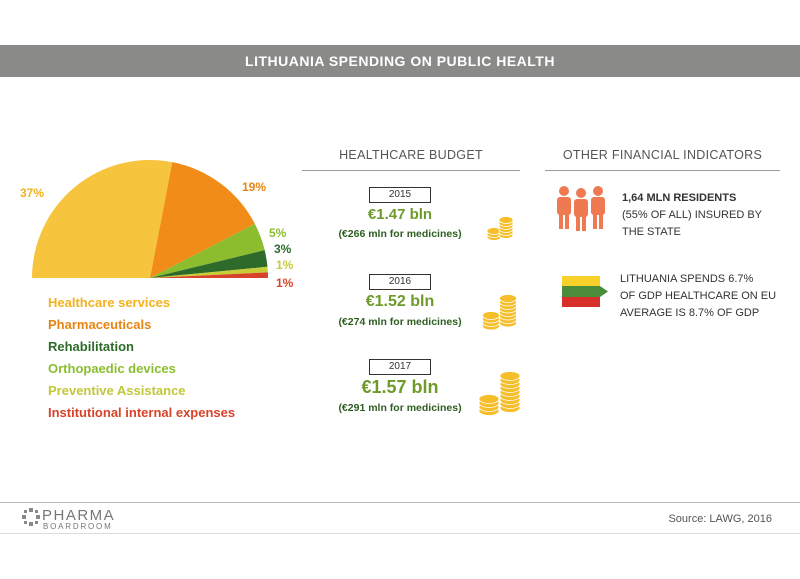 Image resolution: width=800 pixels, height=579 pixels. What do you see at coordinates (283, 249) in the screenshot?
I see `pie-label-rehabilitation: 3%` at bounding box center [283, 249].